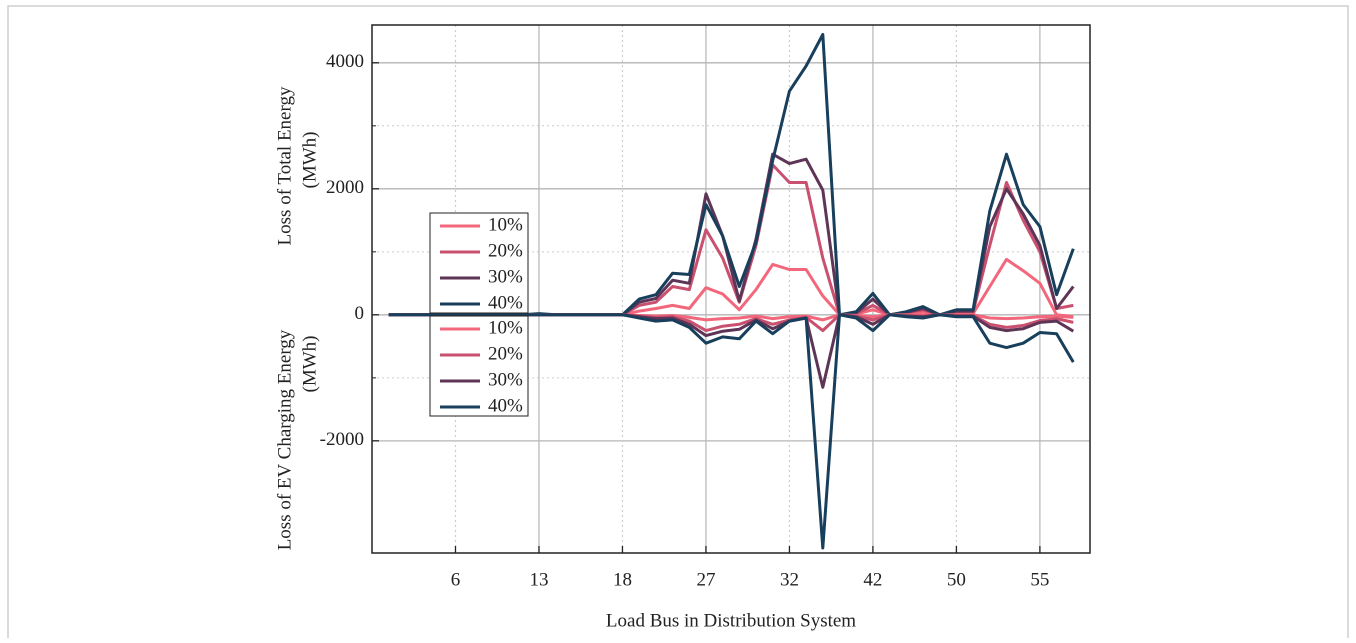 The image size is (1356, 643). I want to click on y-tick-label: 2000, so click(345, 187).